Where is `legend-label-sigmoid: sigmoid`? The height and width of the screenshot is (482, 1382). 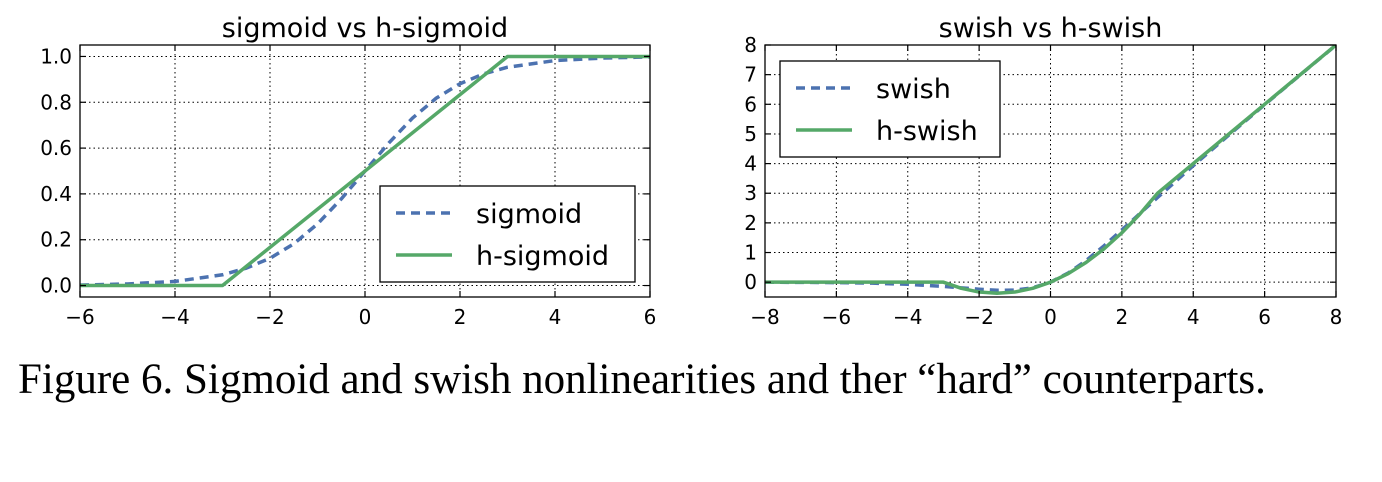 legend-label-sigmoid: sigmoid is located at coordinates (529, 214).